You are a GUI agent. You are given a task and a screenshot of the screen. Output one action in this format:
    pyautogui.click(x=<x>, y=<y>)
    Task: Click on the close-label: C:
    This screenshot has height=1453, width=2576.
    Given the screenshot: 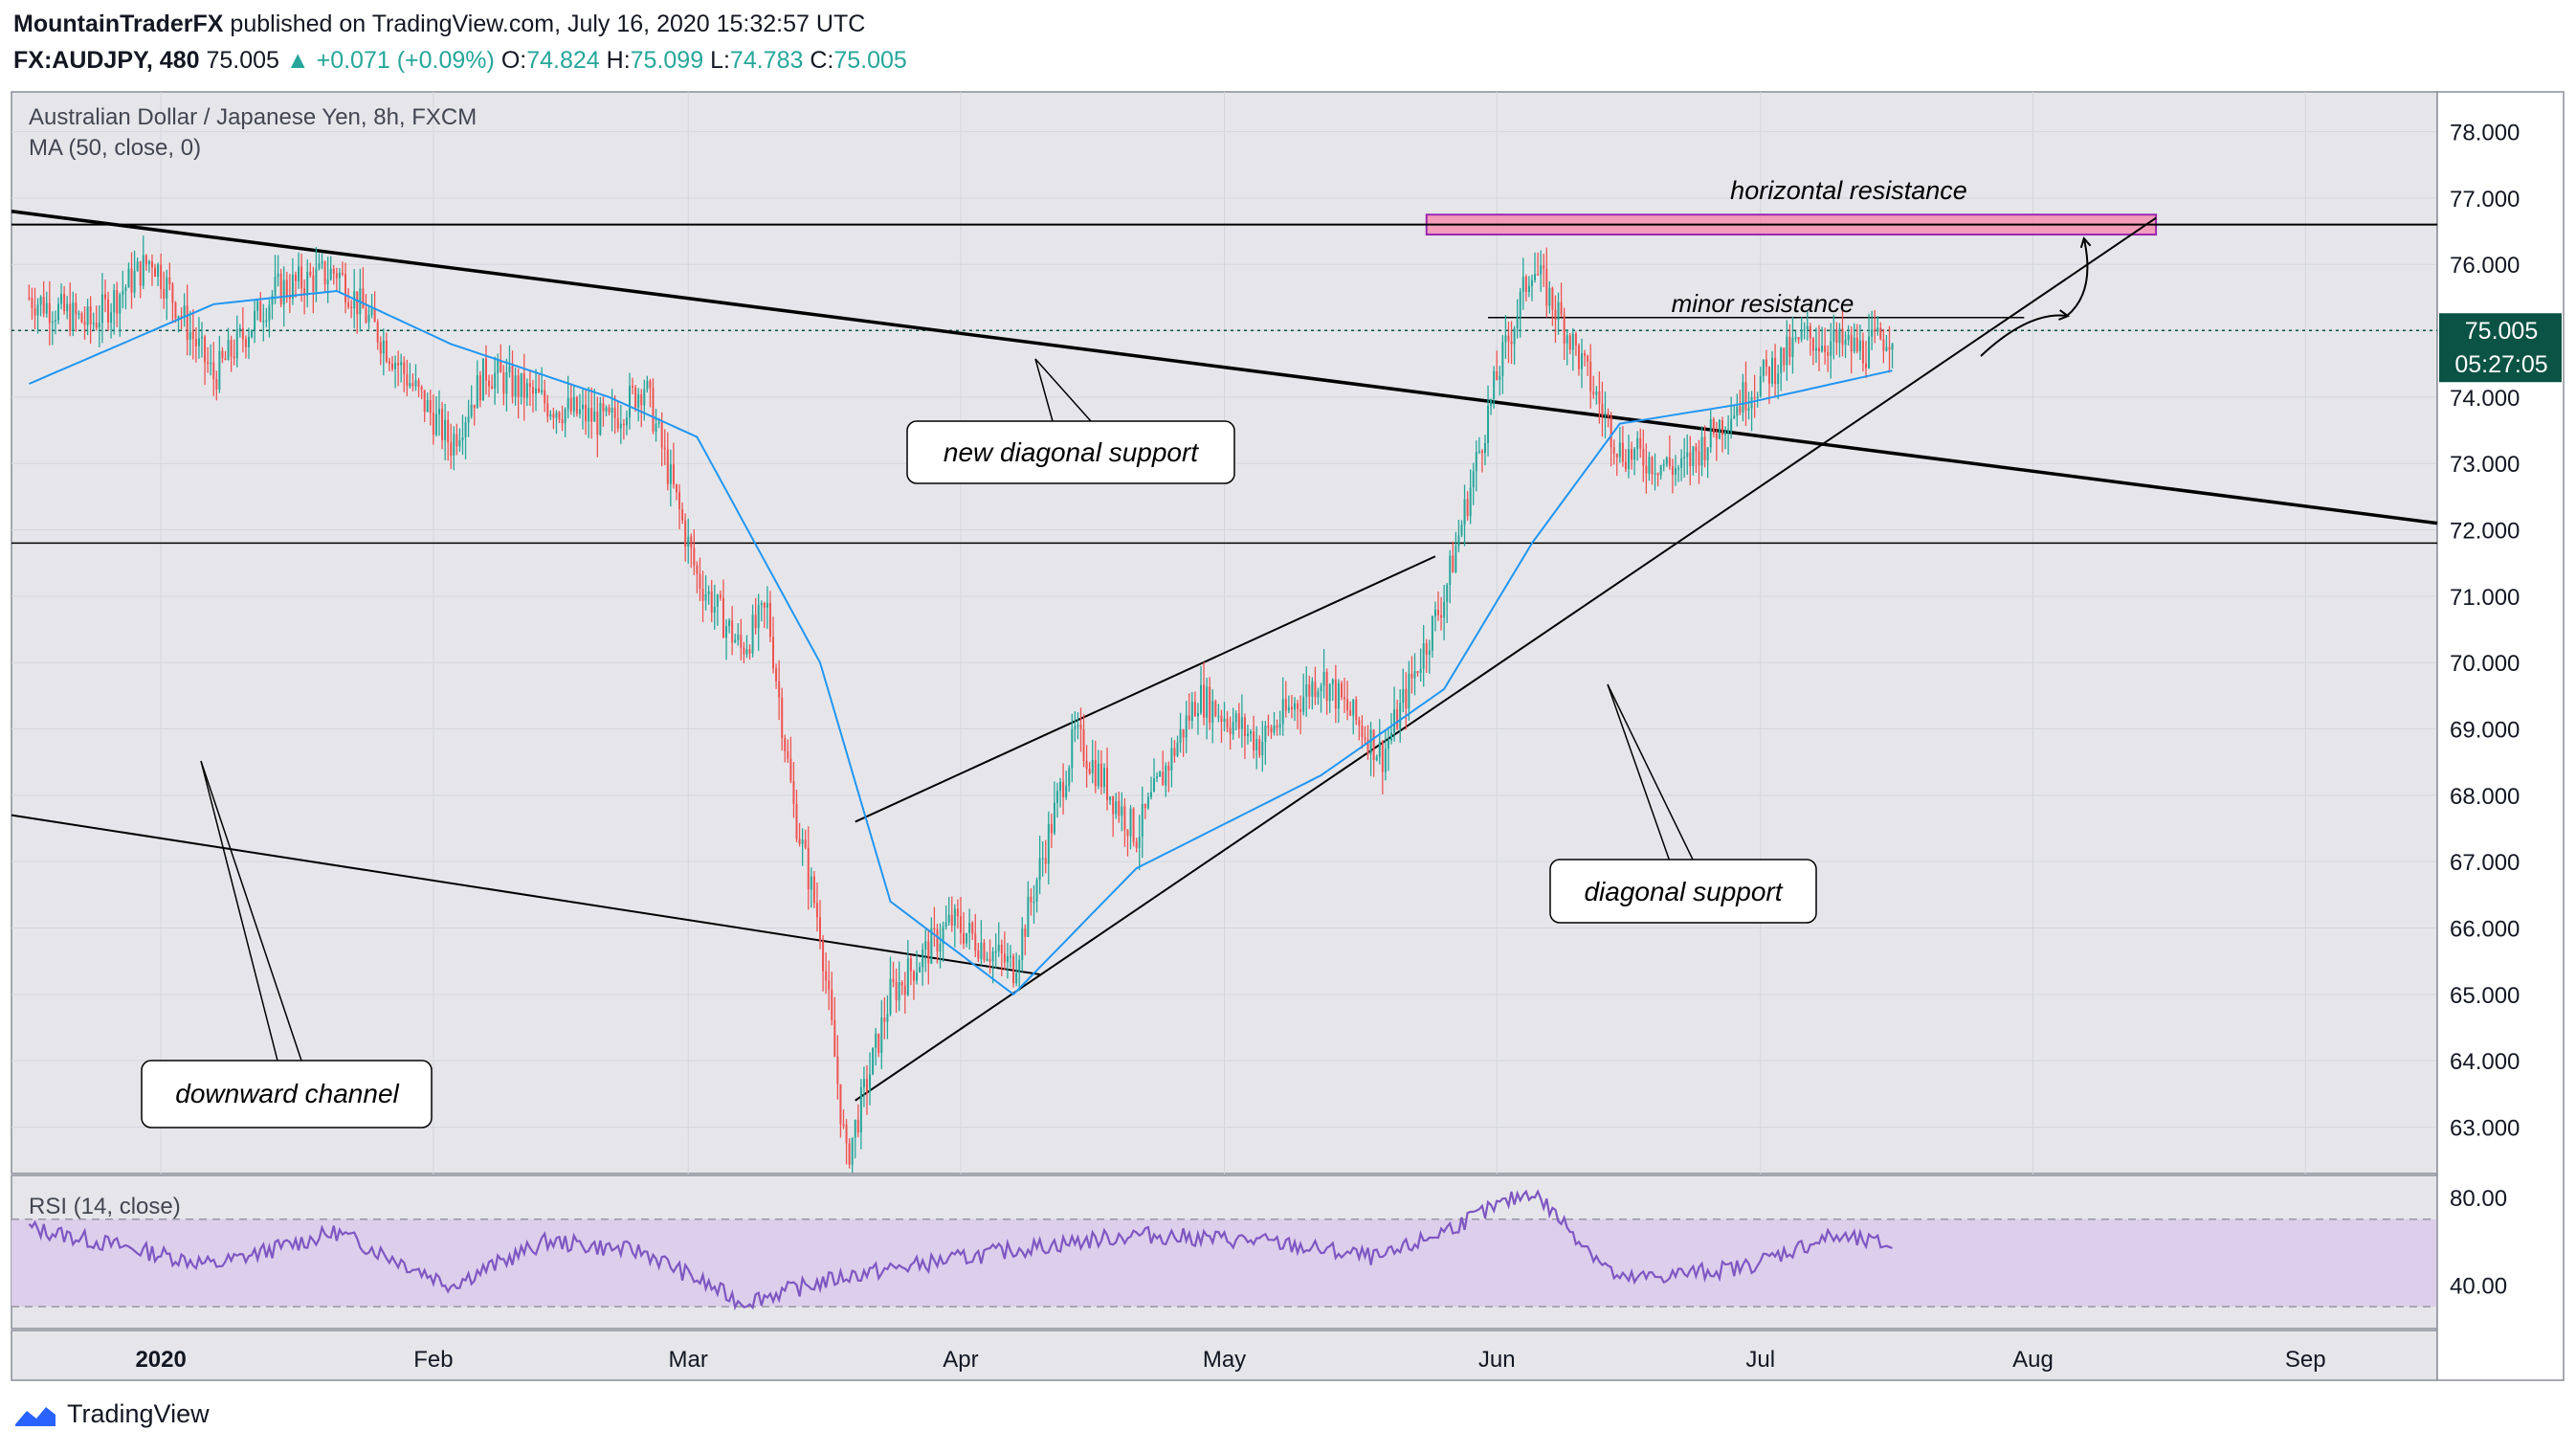 What is the action you would take?
    pyautogui.click(x=822, y=60)
    